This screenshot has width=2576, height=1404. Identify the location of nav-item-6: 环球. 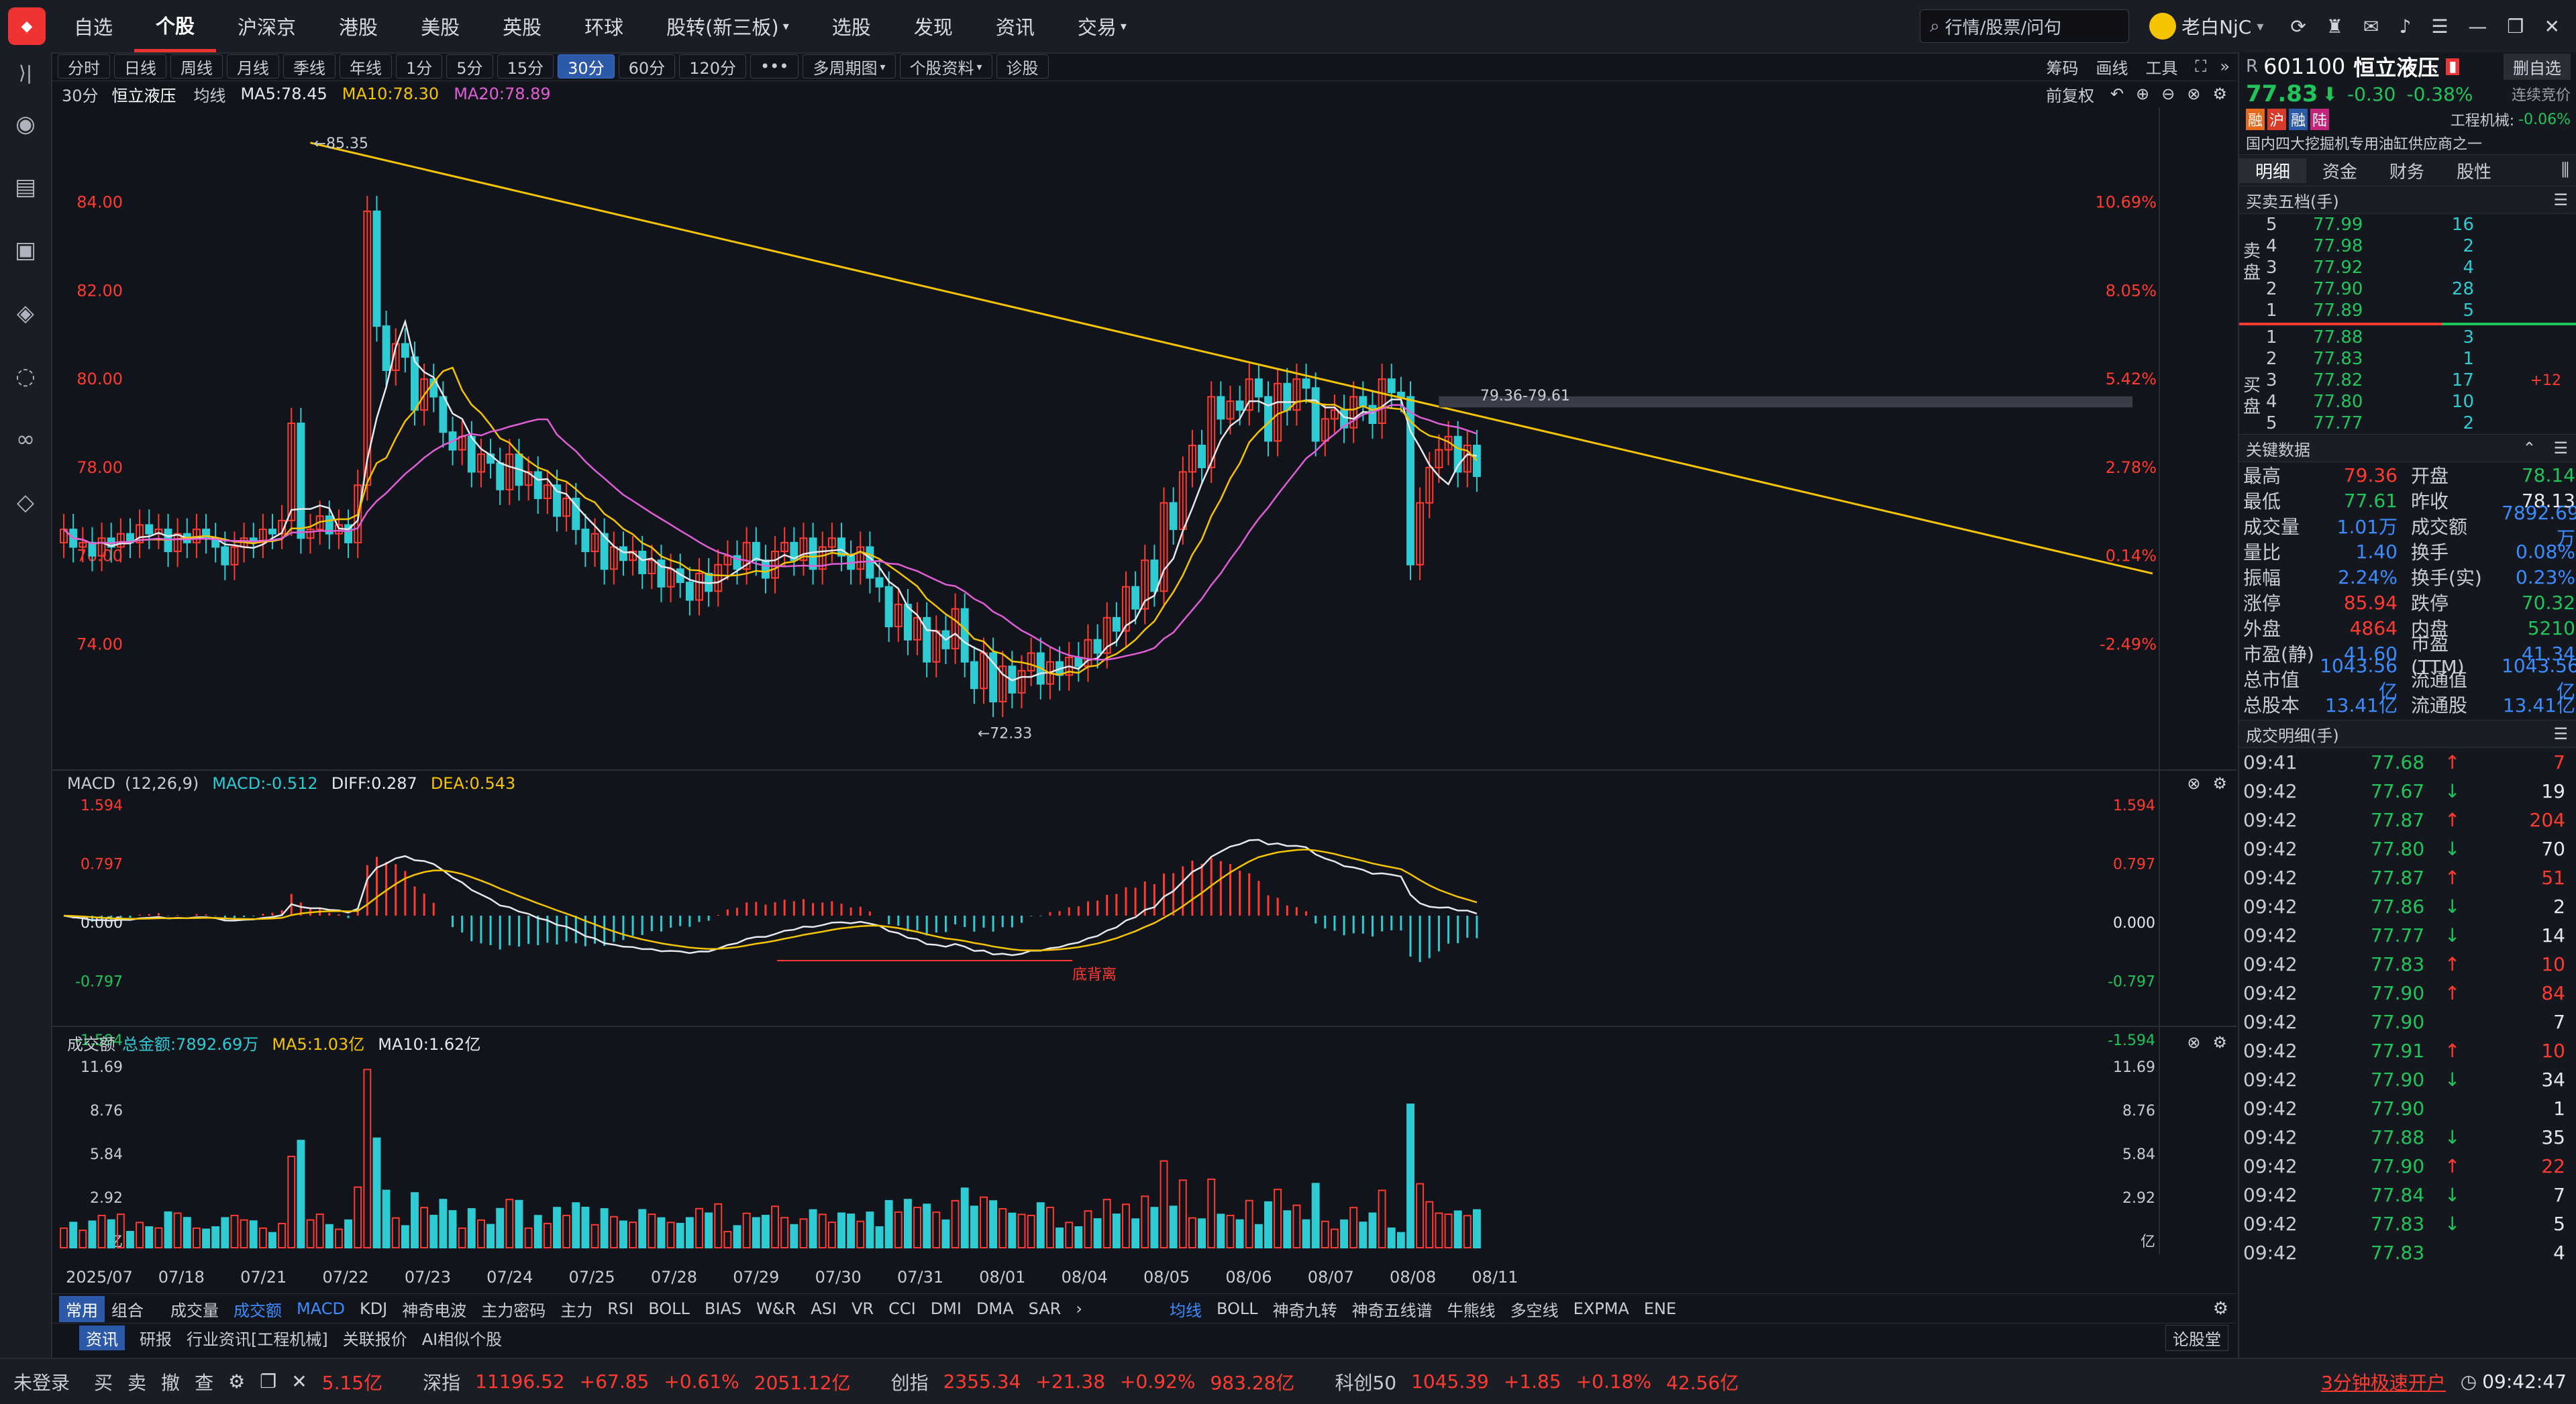
(604, 26).